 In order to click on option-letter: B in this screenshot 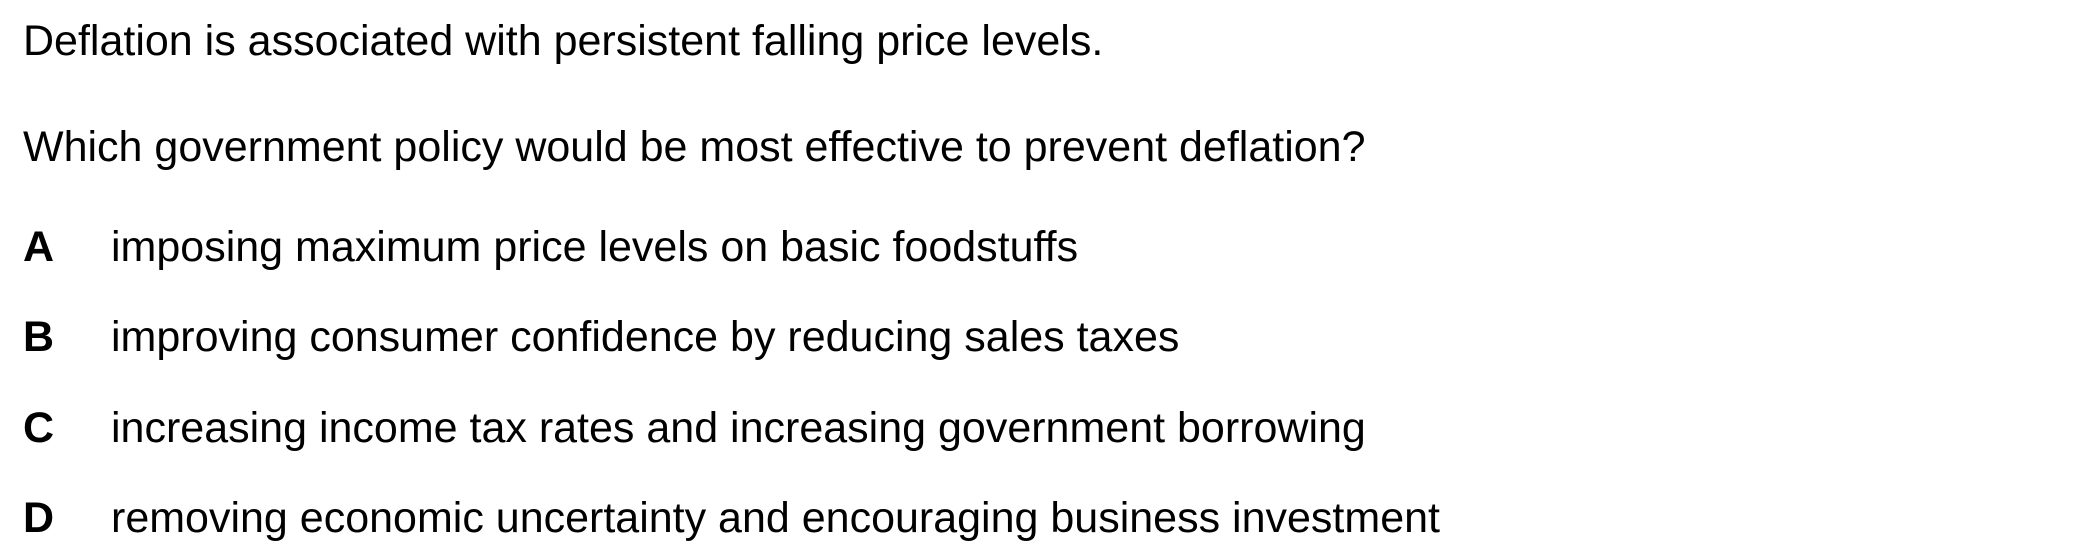, I will do `click(39, 337)`.